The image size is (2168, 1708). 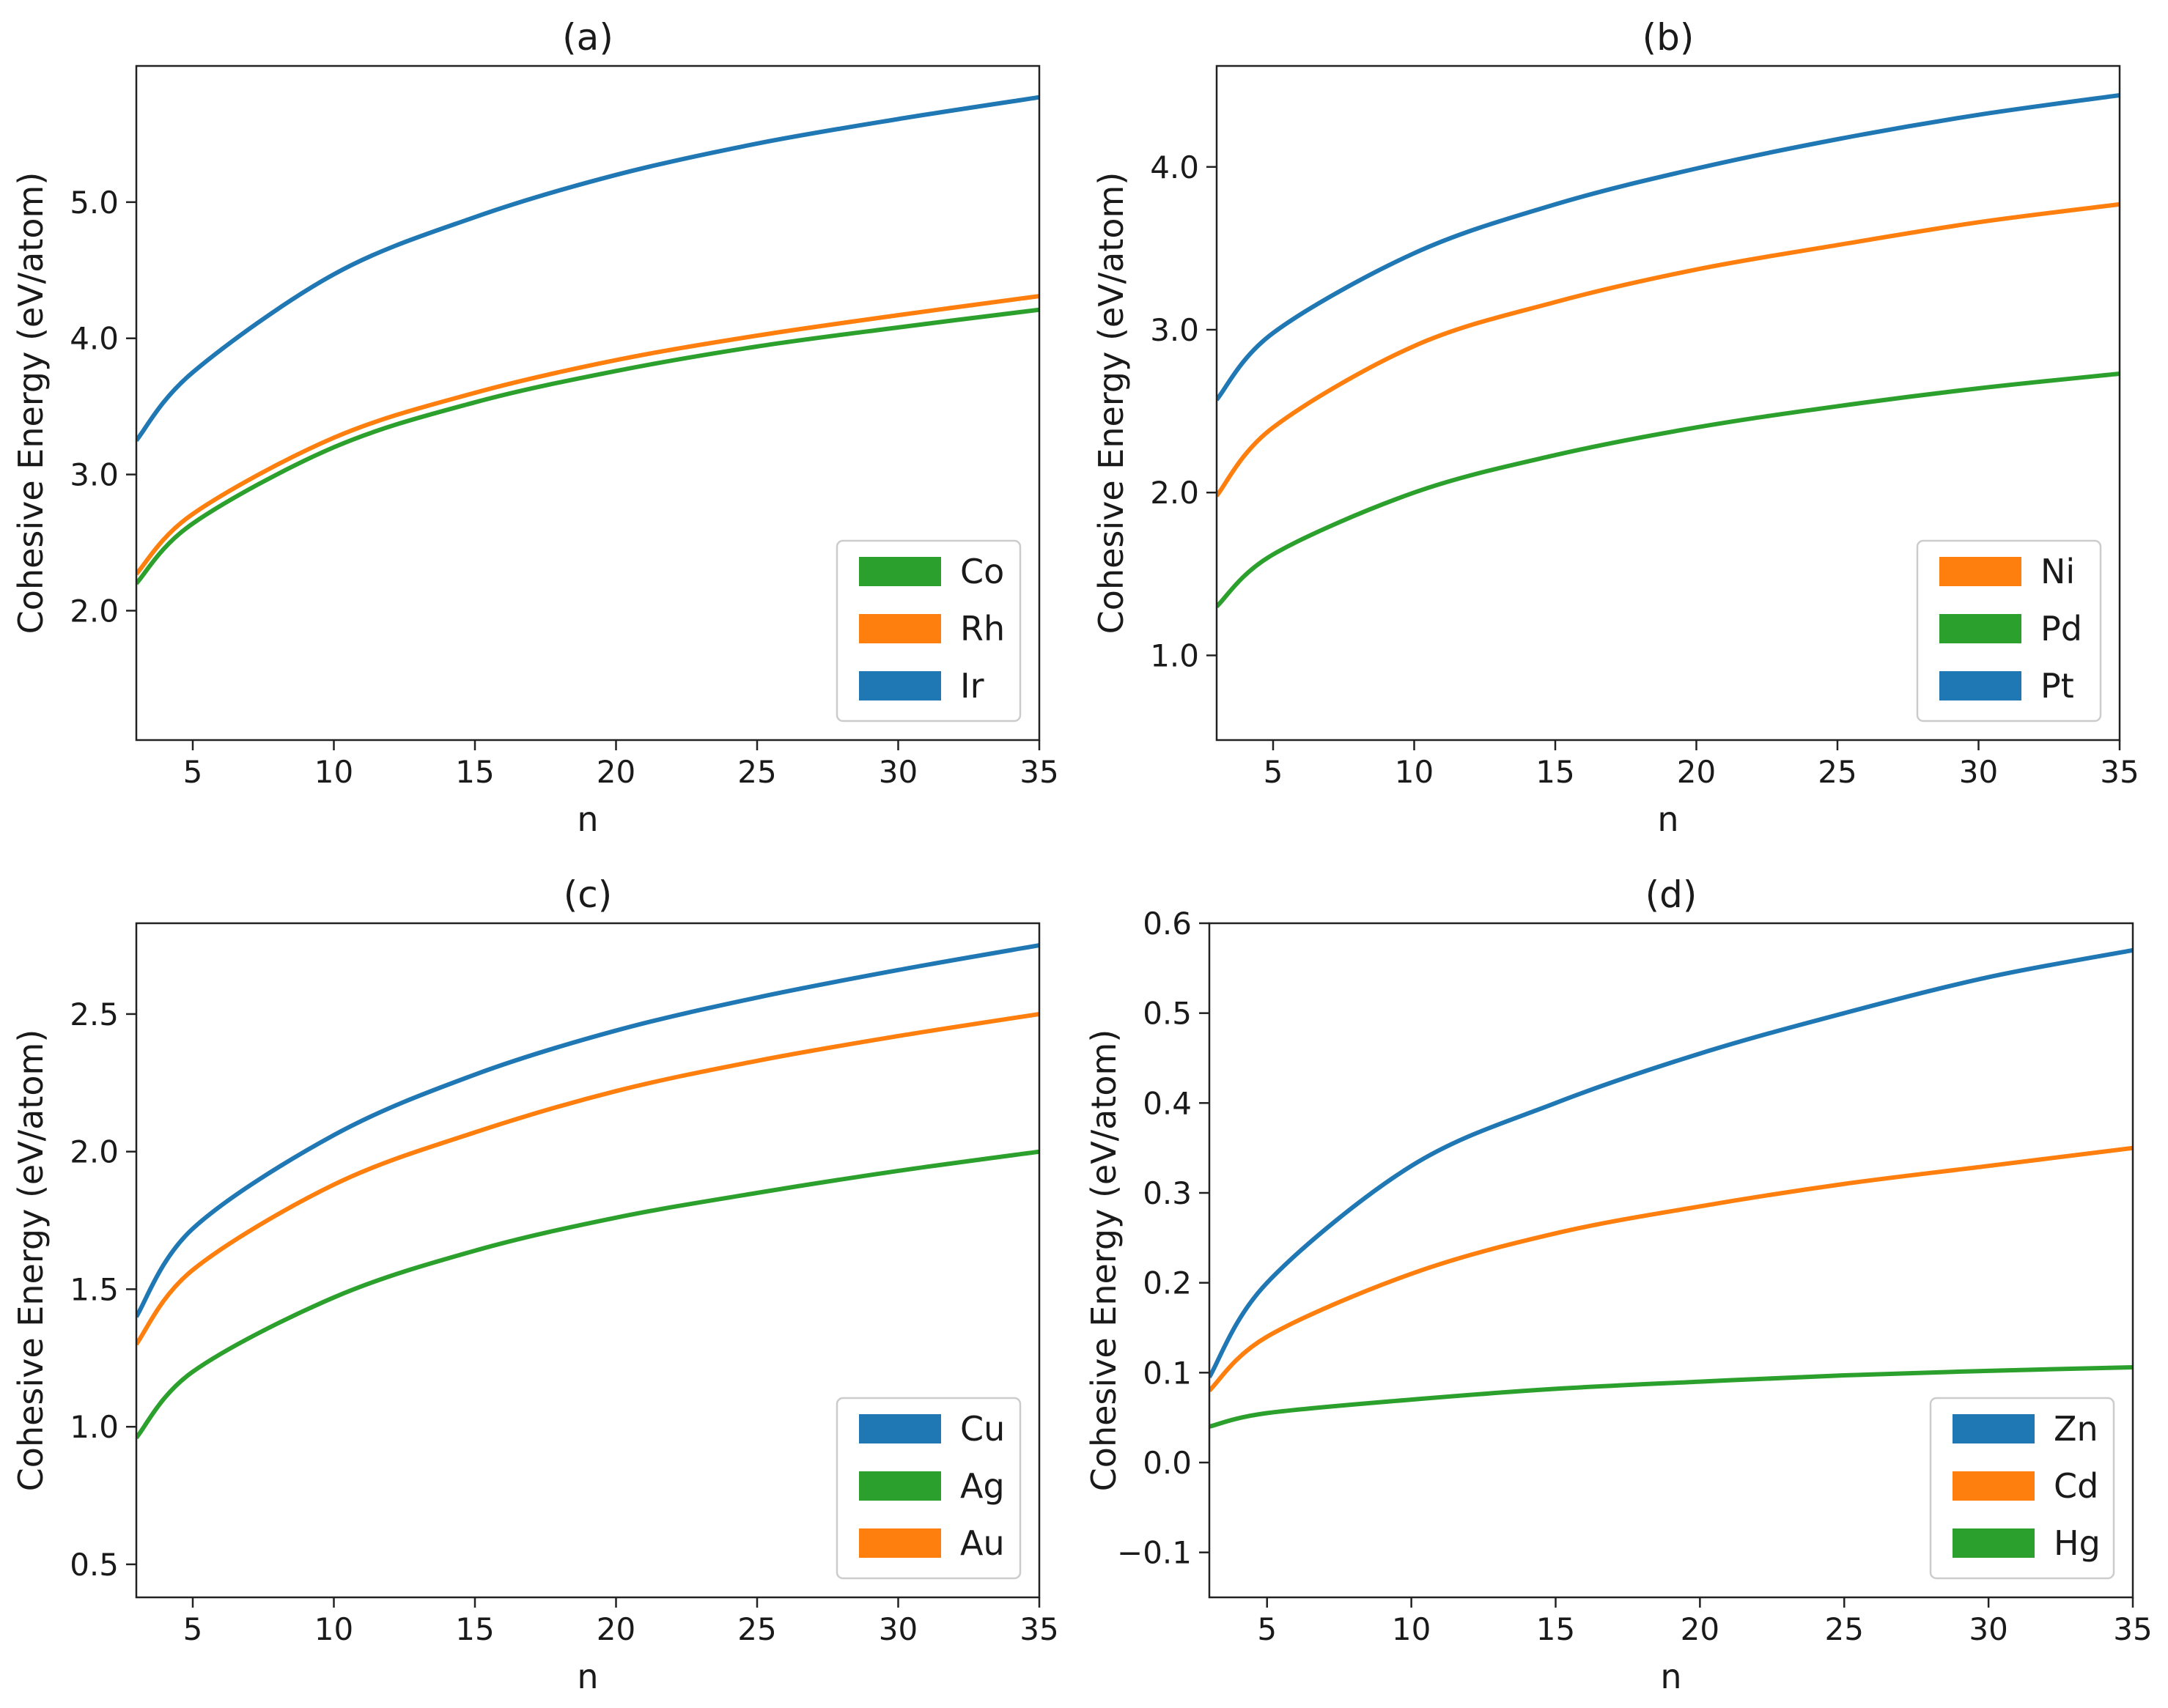 I want to click on panel-title: (d), so click(x=1671, y=894).